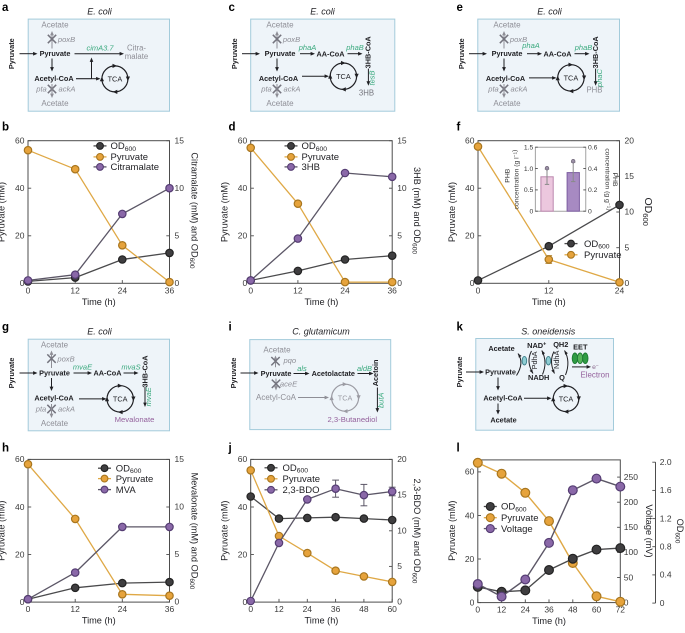  I want to click on svg-text: 3HB, so click(311, 167).